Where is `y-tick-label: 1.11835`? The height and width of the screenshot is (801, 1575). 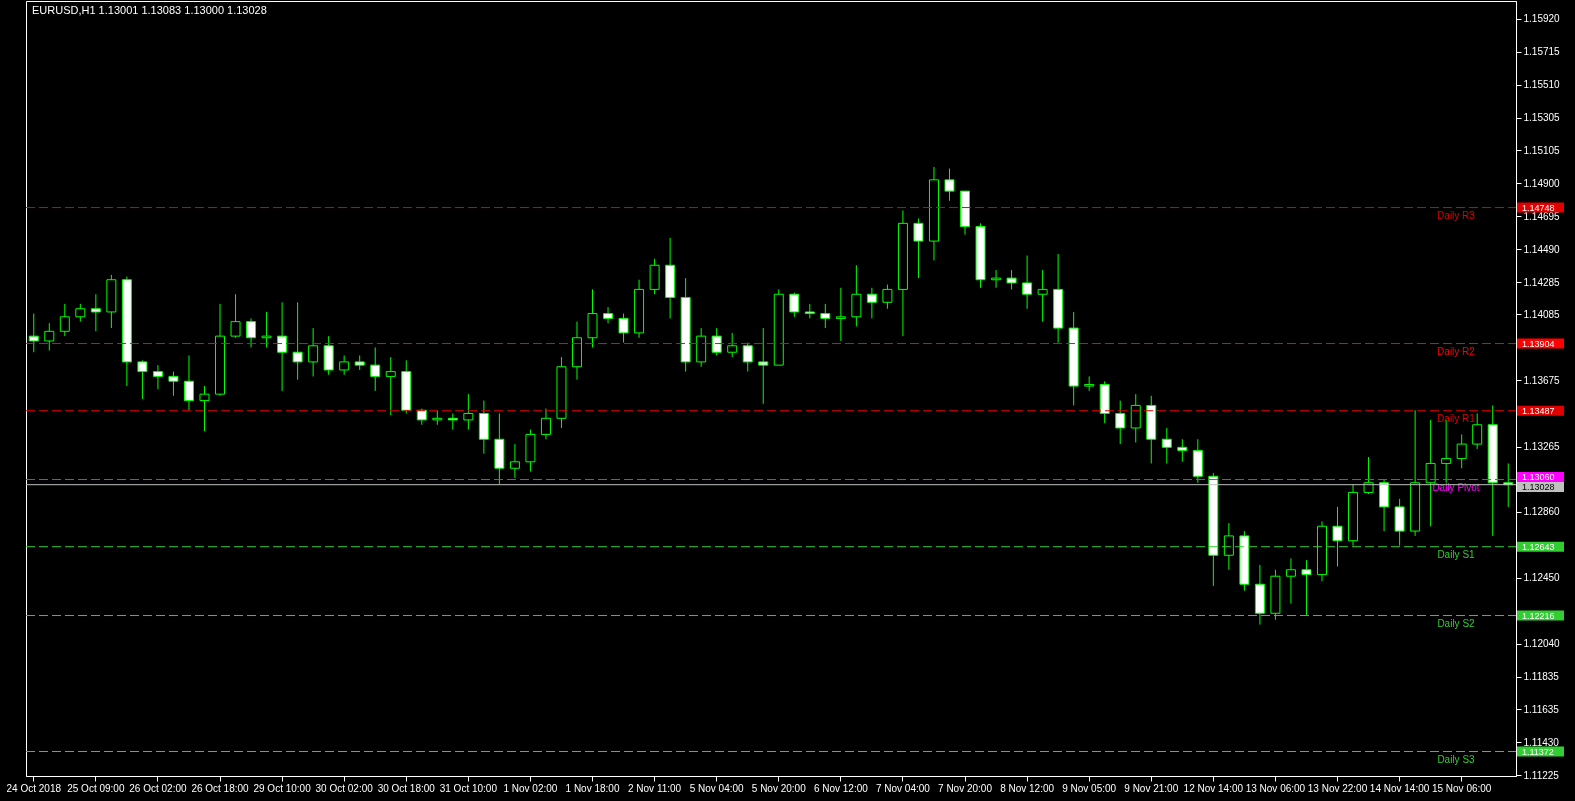
y-tick-label: 1.11835 is located at coordinates (1541, 677).